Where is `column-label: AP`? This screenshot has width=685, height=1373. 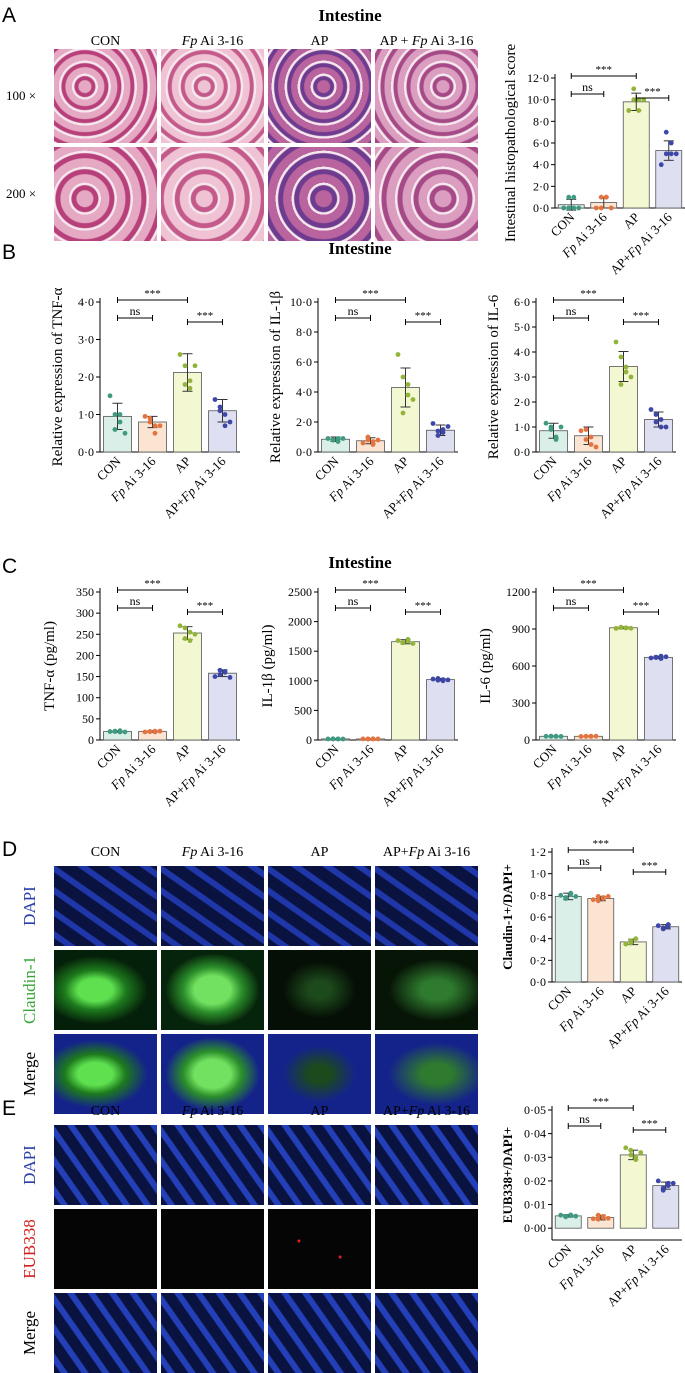
column-label: AP is located at coordinates (319, 852).